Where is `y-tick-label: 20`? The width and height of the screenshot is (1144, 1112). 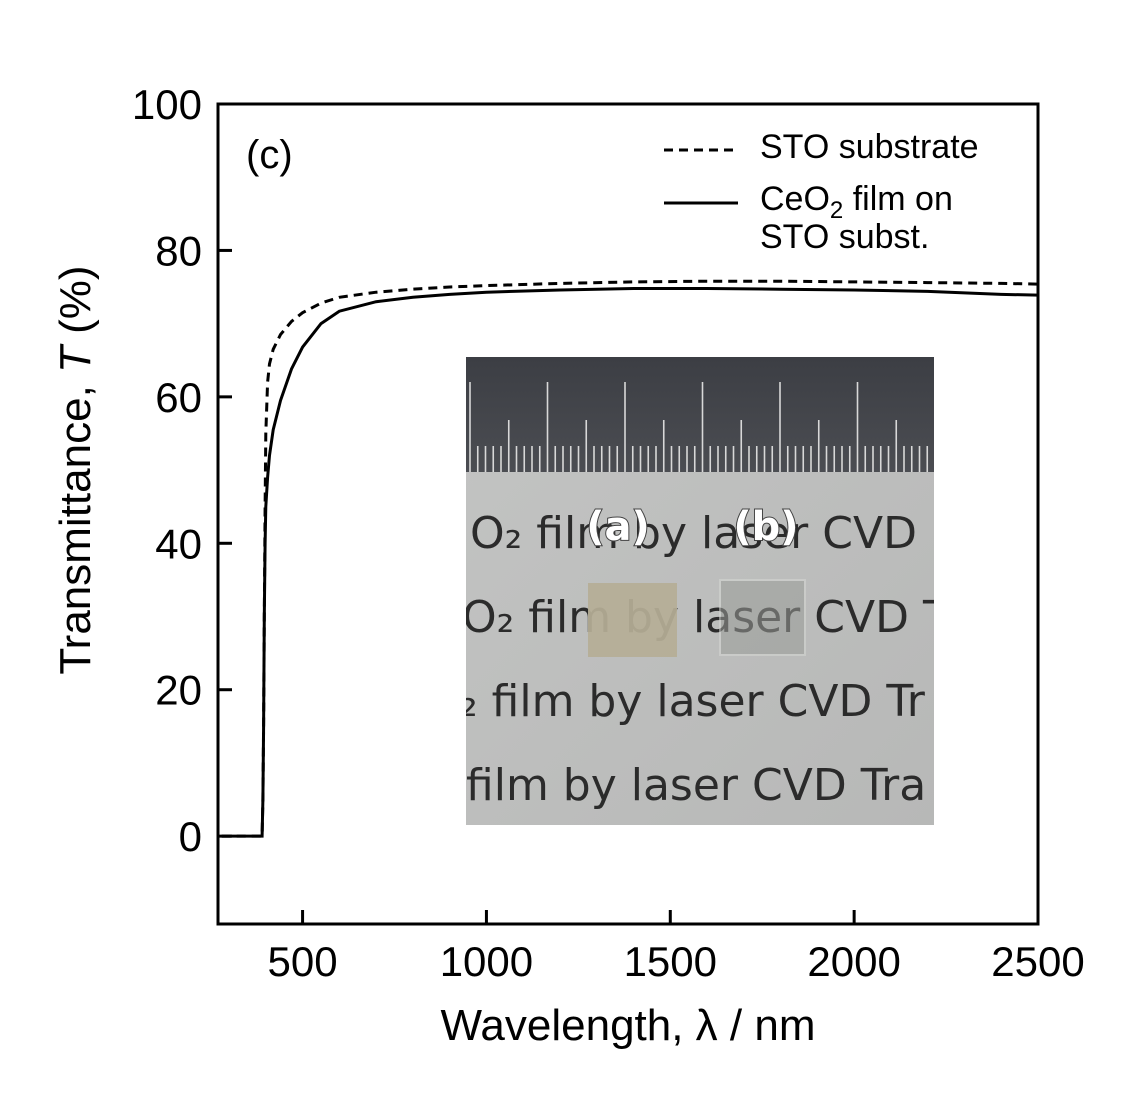
y-tick-label: 20 is located at coordinates (178, 690).